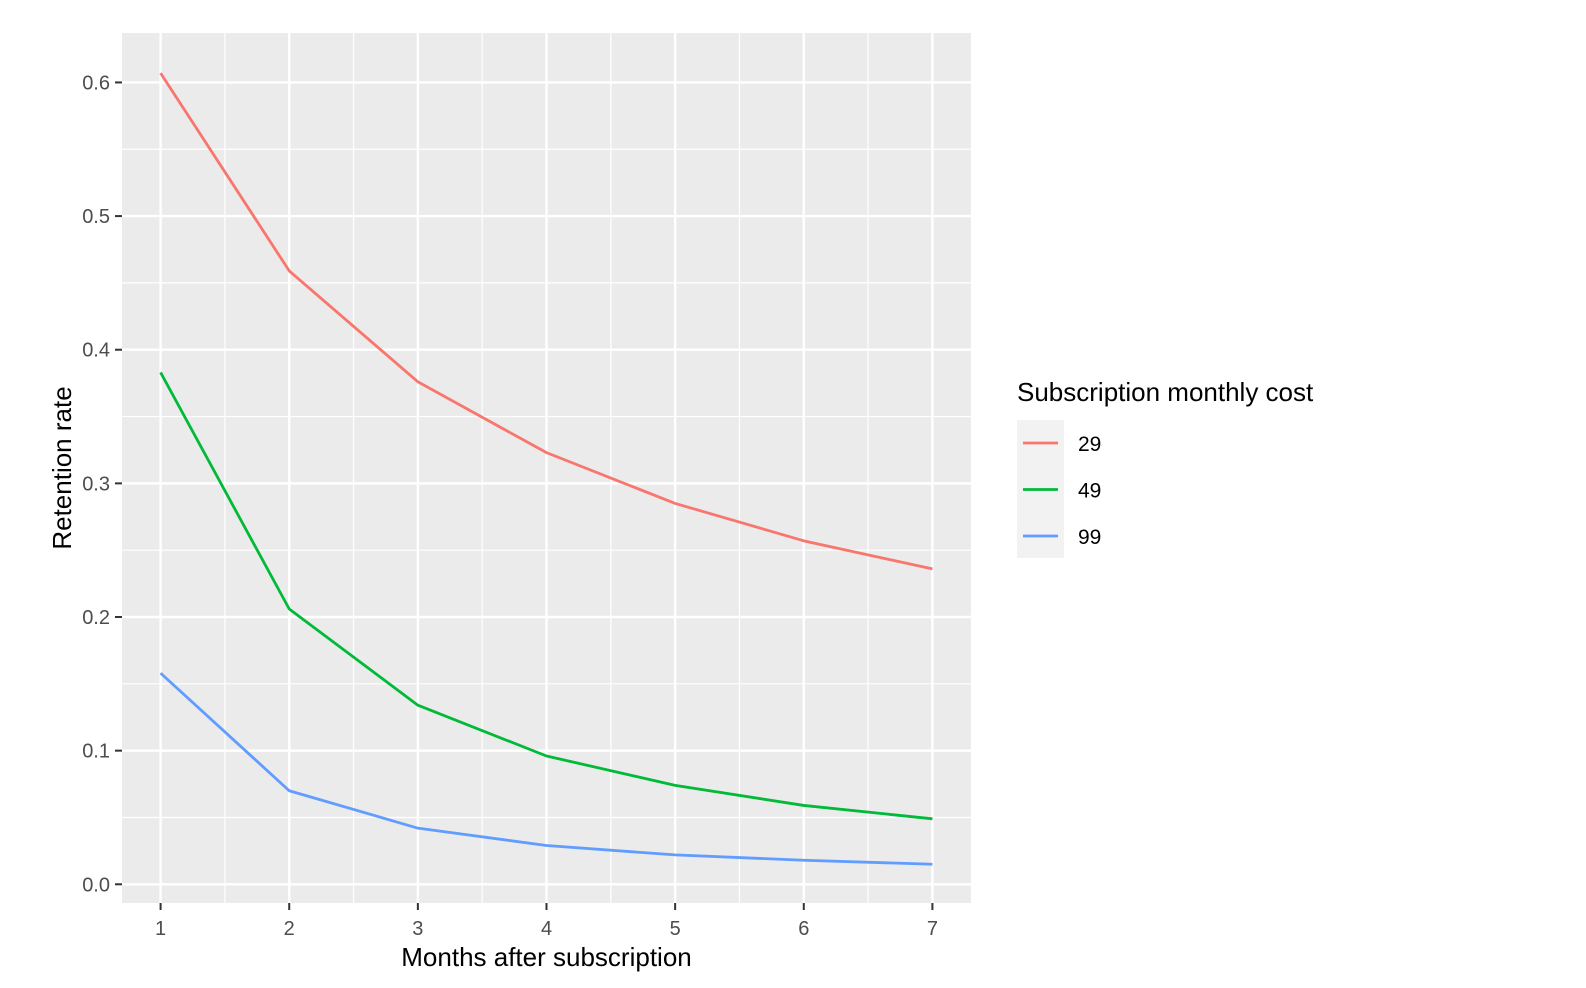 The width and height of the screenshot is (1586, 988). I want to click on x-axis: 1 2 3 4 5 6 7, so click(546, 921).